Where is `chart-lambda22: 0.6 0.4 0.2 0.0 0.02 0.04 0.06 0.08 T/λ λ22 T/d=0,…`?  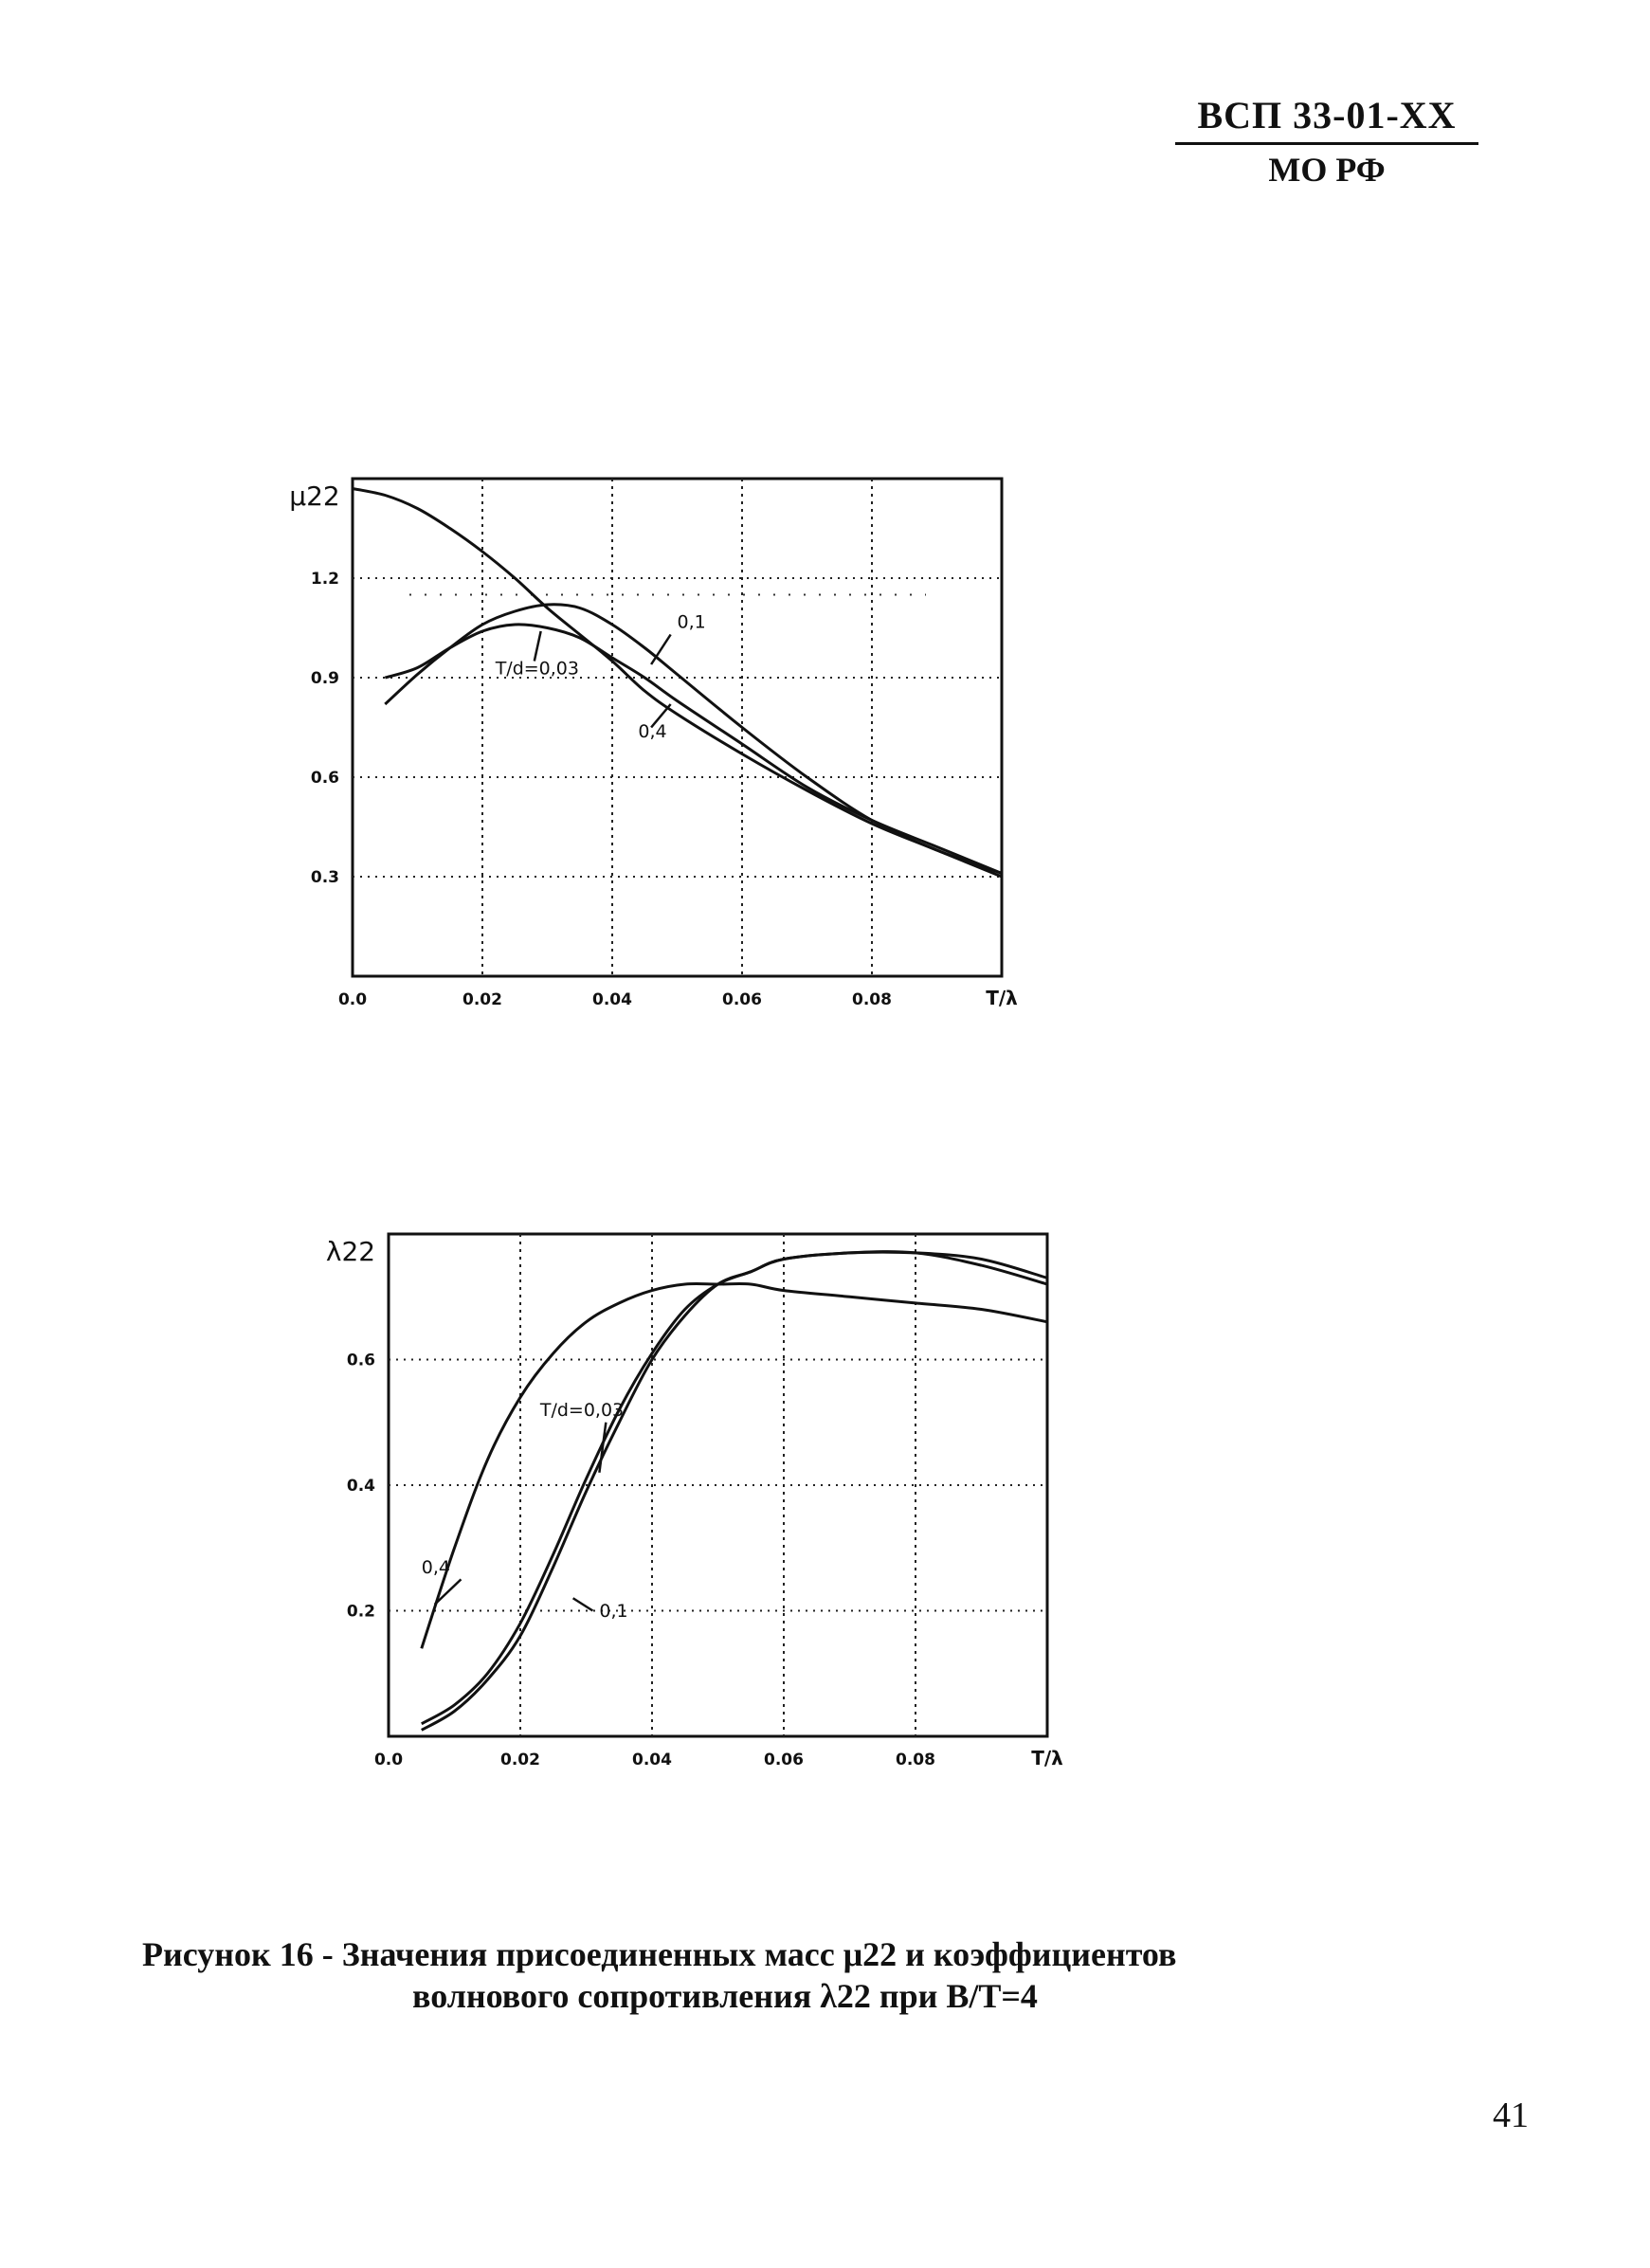 chart-lambda22: 0.6 0.4 0.2 0.0 0.02 0.04 0.06 0.08 T/λ λ22 T/d=0,… is located at coordinates (695, 1500).